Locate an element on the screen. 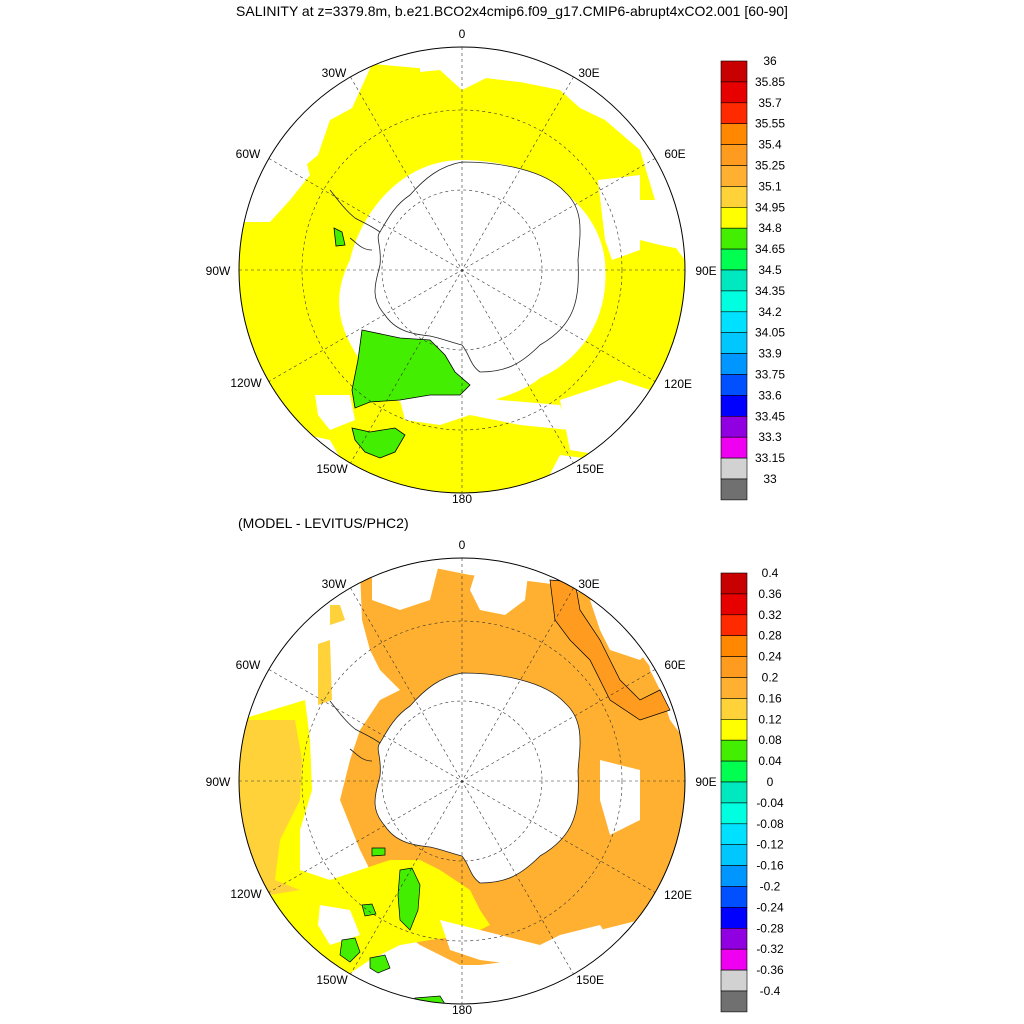  colorbar-tick-label: 0.08 is located at coordinates (770, 740).